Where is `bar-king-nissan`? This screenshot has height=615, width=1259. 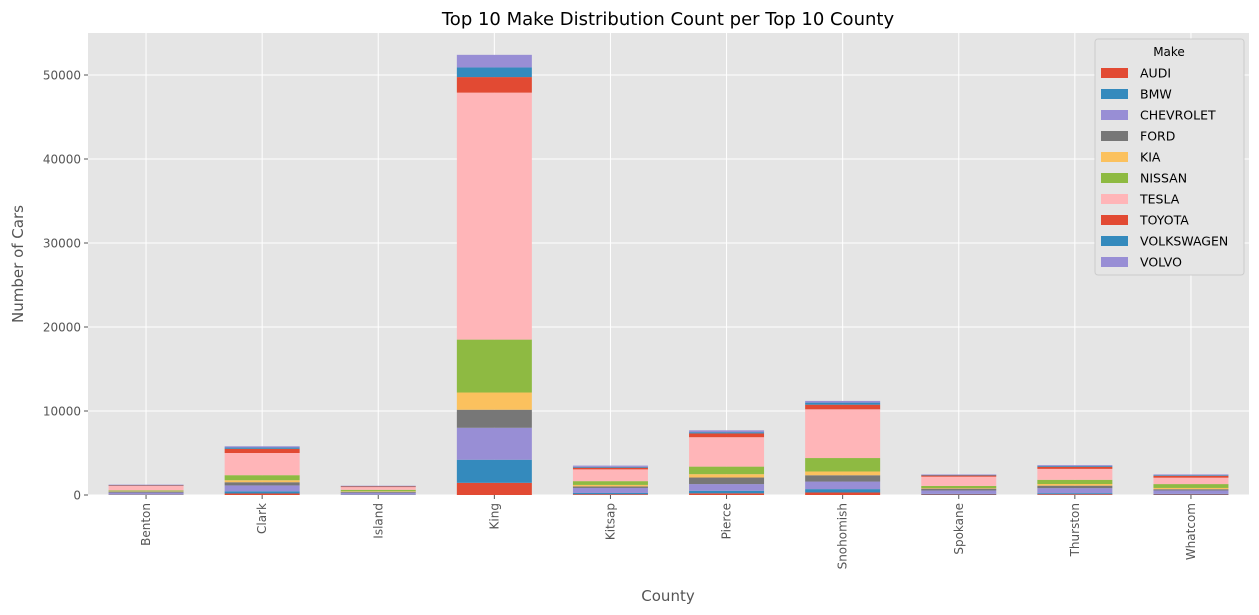 bar-king-nissan is located at coordinates (494, 366).